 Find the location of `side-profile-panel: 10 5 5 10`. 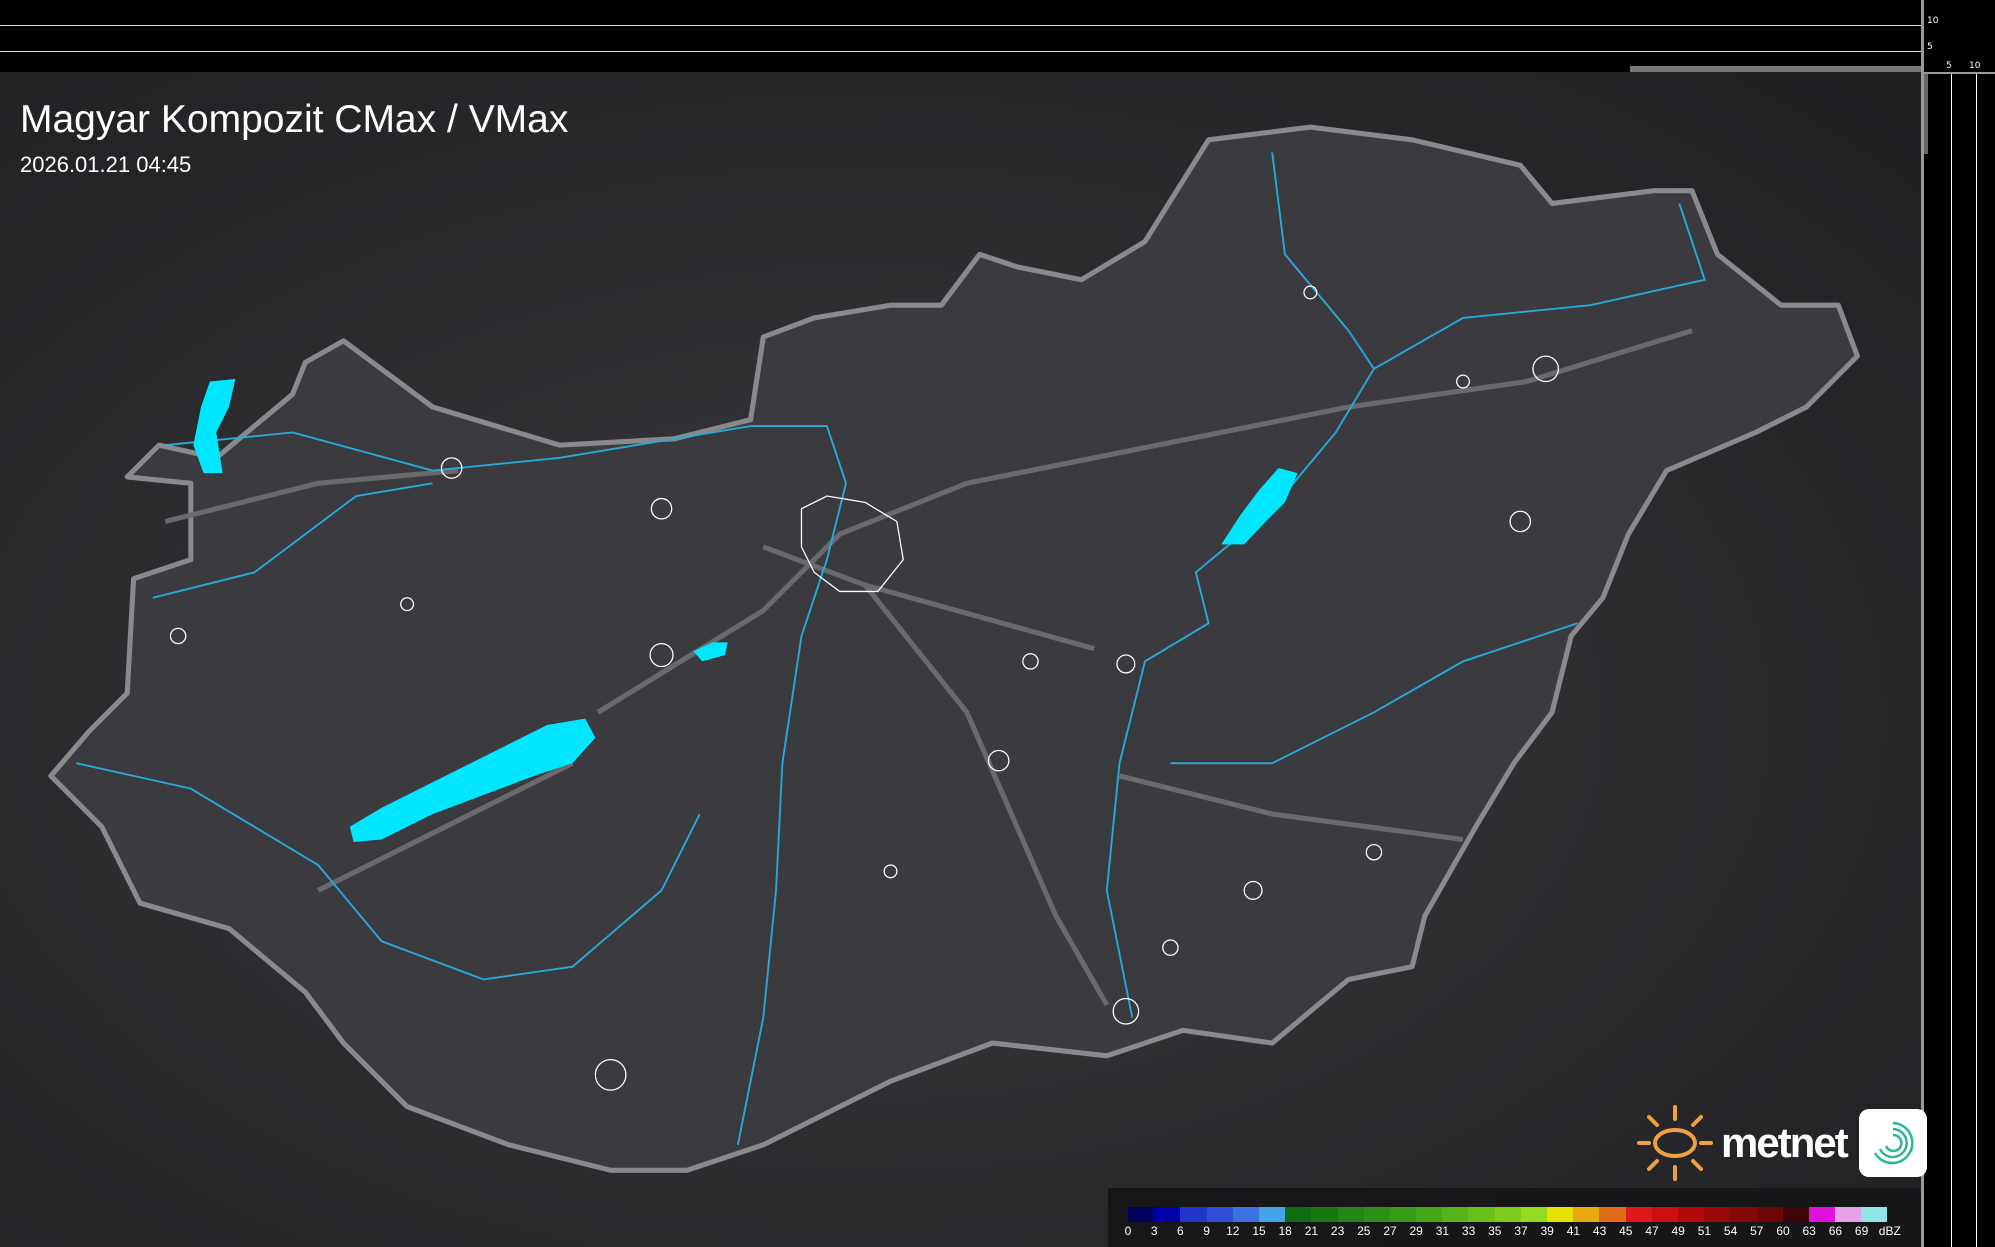

side-profile-panel: 10 5 5 10 is located at coordinates (1958, 623).